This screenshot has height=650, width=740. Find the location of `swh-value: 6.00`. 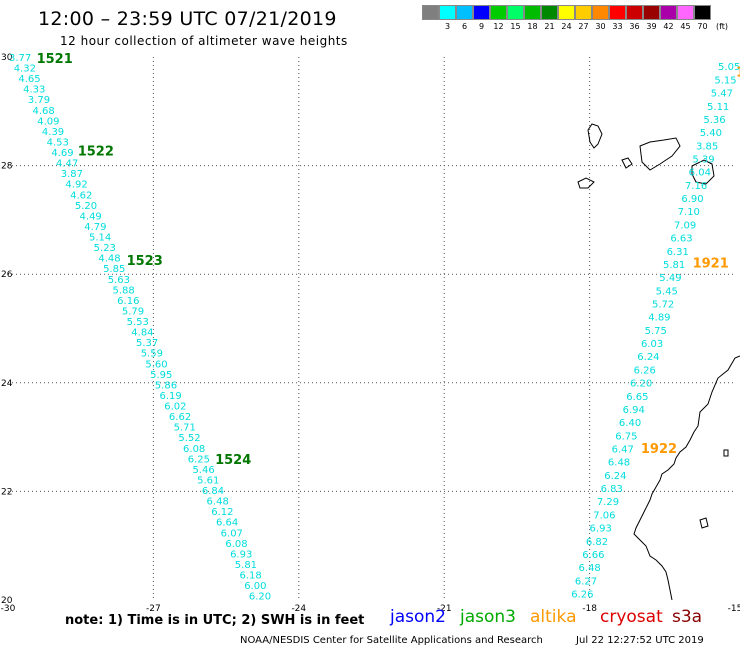

swh-value: 6.00 is located at coordinates (255, 586).